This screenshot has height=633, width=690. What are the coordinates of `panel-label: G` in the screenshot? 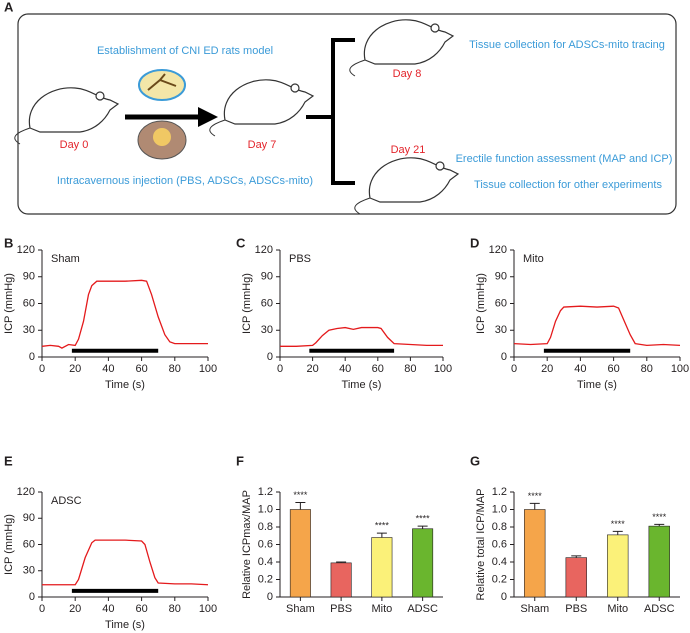 It's located at (475, 460).